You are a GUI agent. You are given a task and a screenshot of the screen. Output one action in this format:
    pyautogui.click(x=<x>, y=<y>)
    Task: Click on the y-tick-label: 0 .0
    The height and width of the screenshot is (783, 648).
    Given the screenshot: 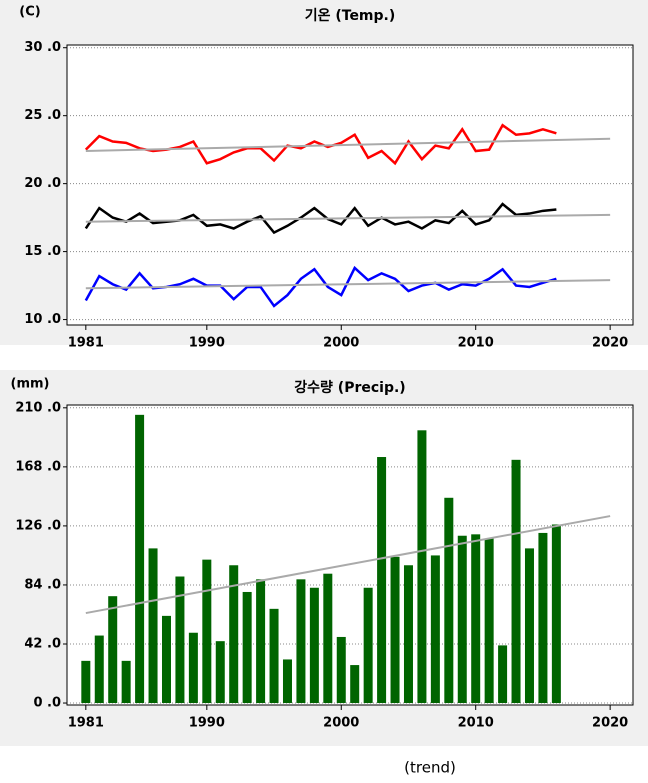 What is the action you would take?
    pyautogui.click(x=47, y=703)
    